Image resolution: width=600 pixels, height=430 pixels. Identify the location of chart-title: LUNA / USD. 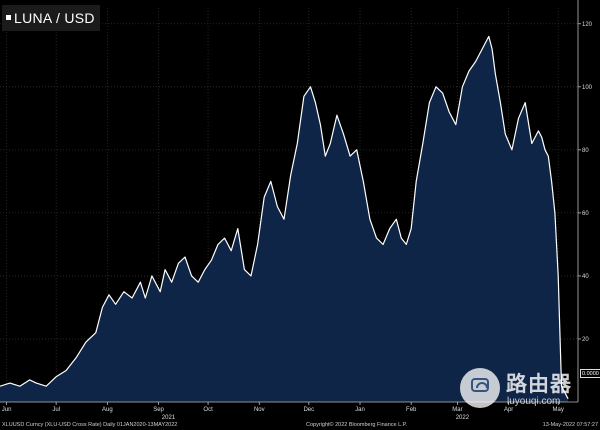
(51, 18).